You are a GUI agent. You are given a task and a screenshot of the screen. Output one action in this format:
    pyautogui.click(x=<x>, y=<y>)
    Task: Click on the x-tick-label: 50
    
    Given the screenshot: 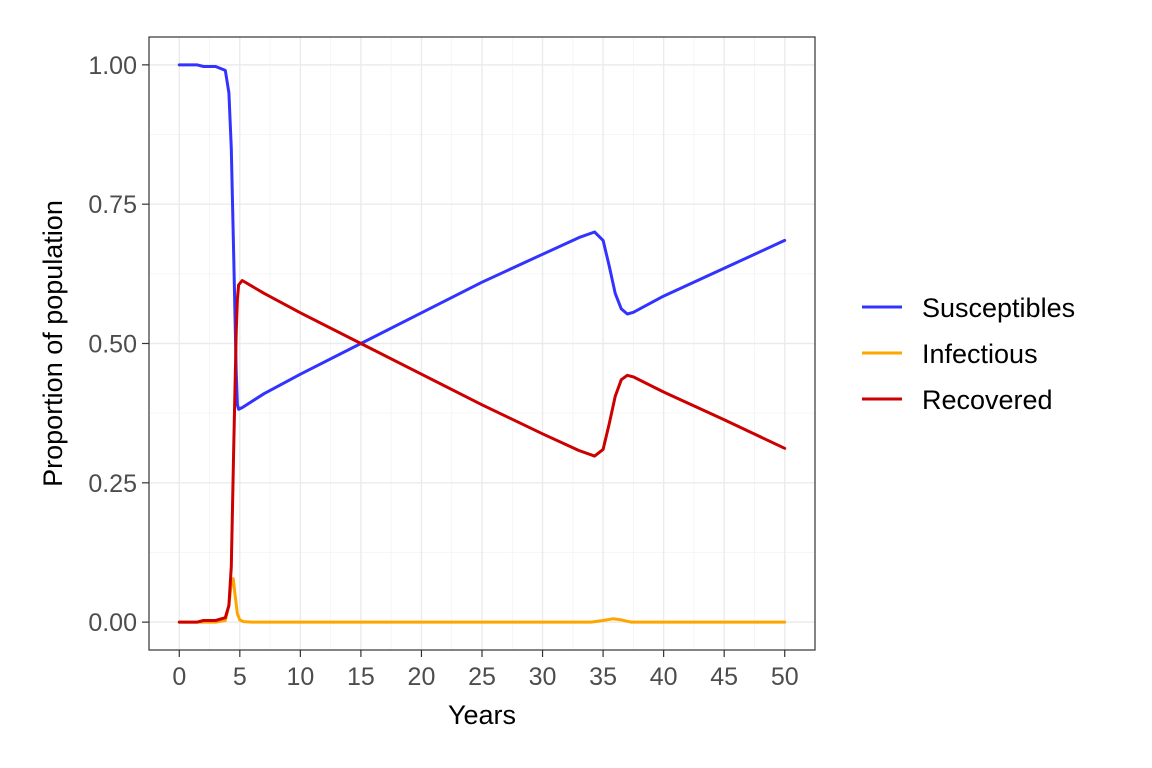 What is the action you would take?
    pyautogui.click(x=785, y=677)
    